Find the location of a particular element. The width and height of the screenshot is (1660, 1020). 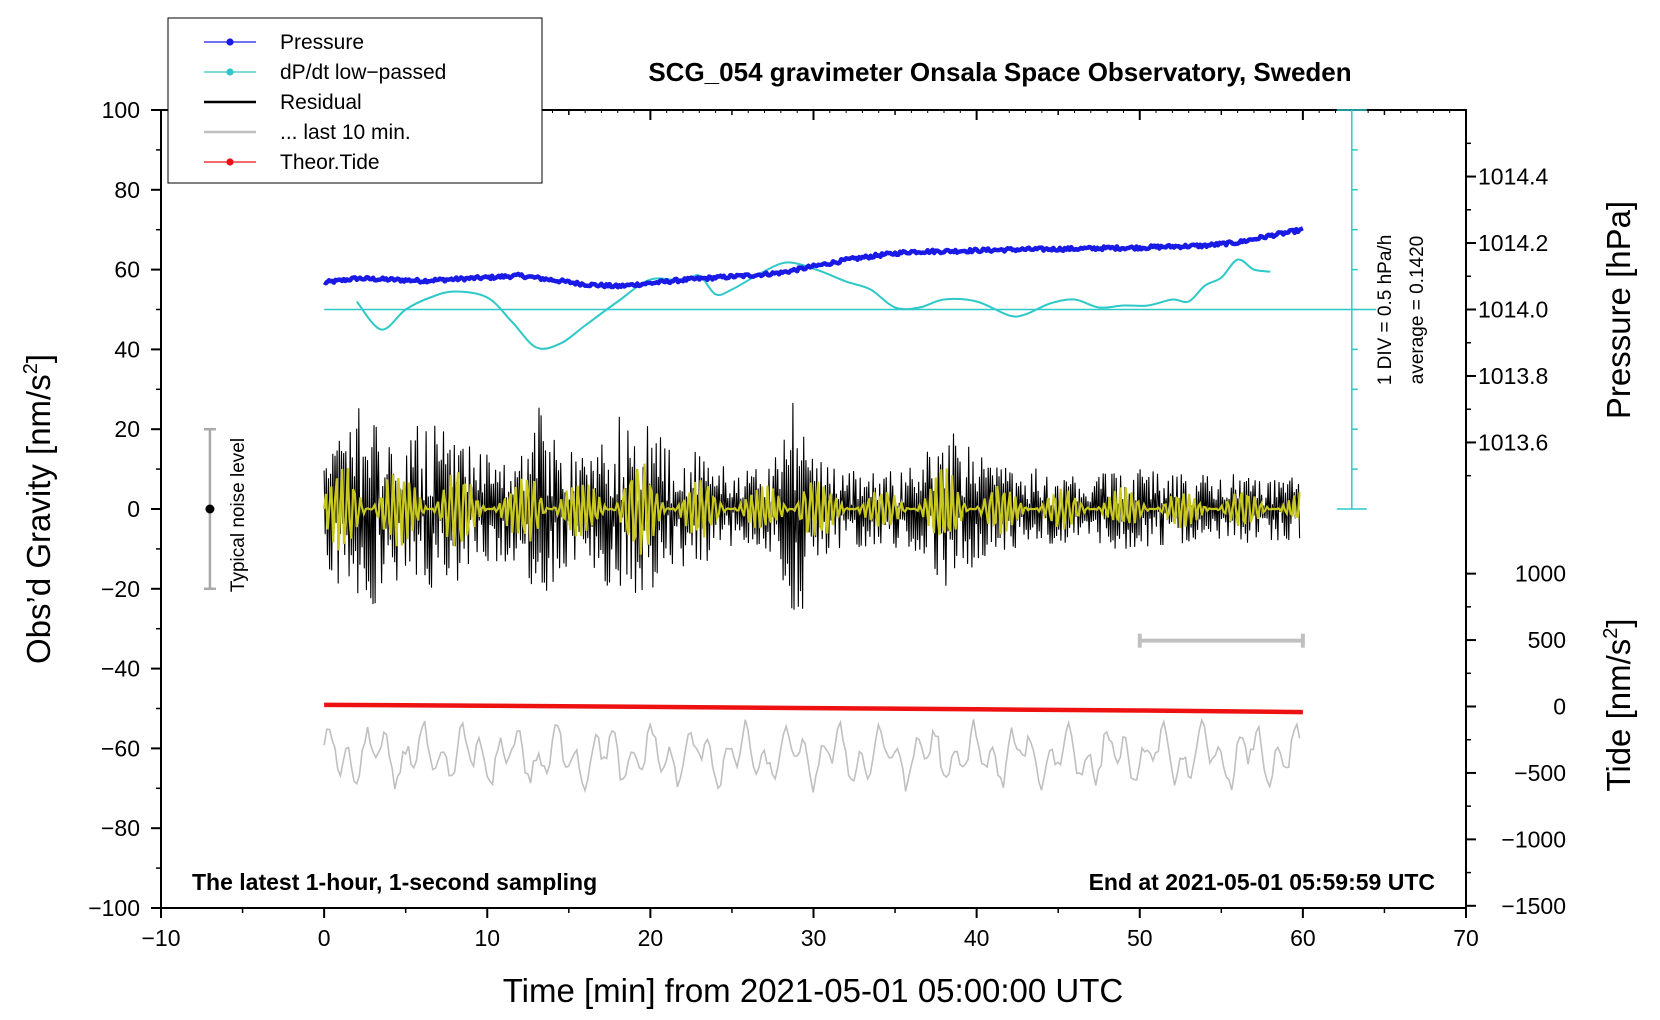

legend-label: ... last 10 min. is located at coordinates (345, 132).